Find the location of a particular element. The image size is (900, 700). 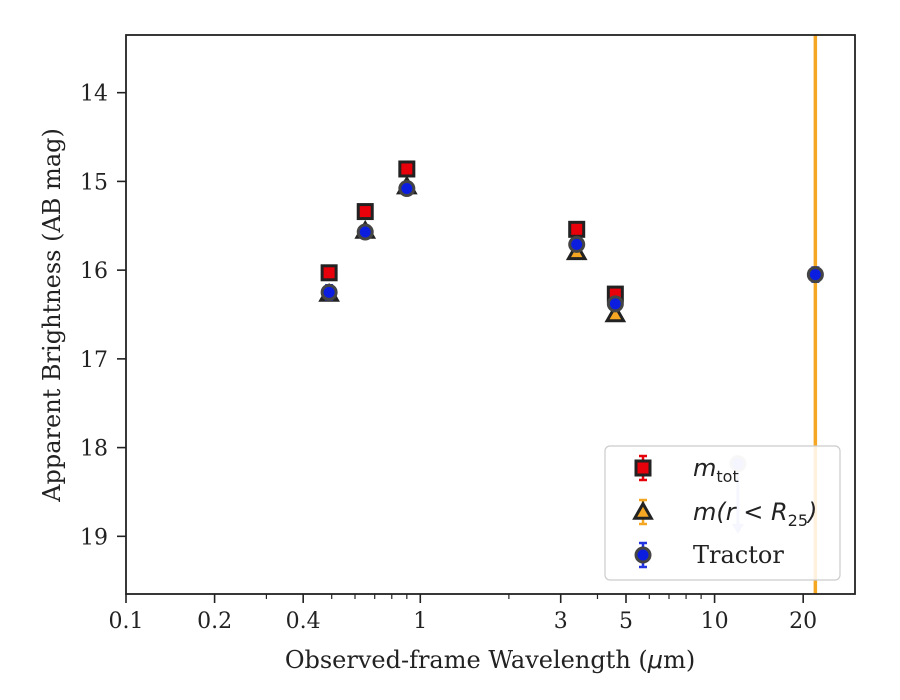

data-point-mr25 is located at coordinates (615, 313).